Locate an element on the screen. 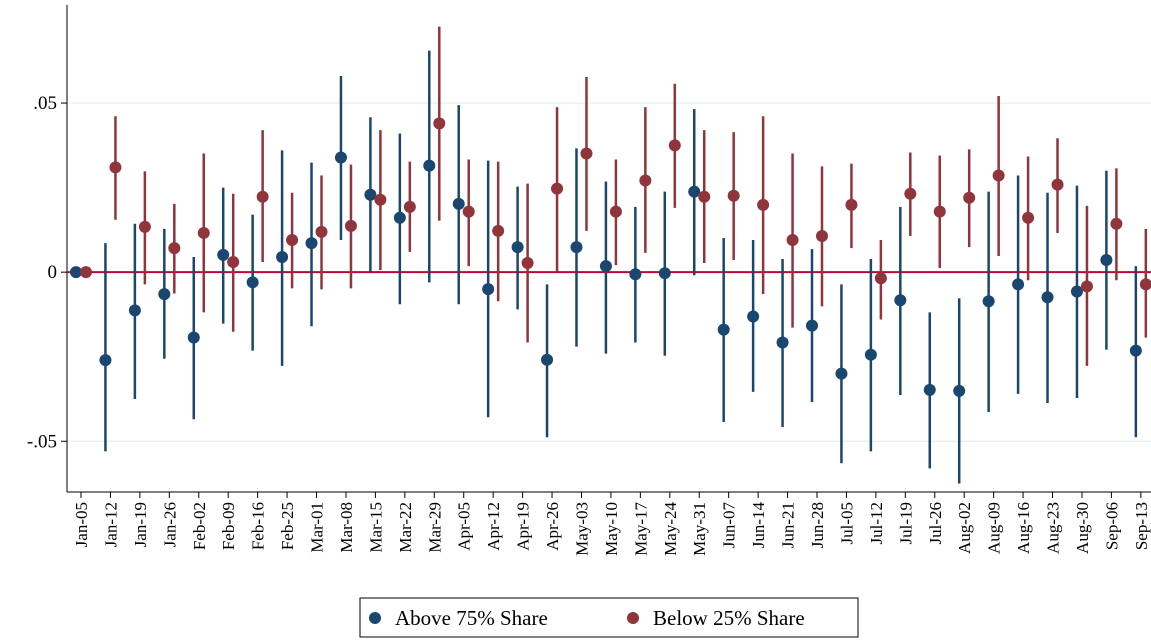 This screenshot has height=641, width=1151. x-tick-label: Feb-09 is located at coordinates (228, 526).